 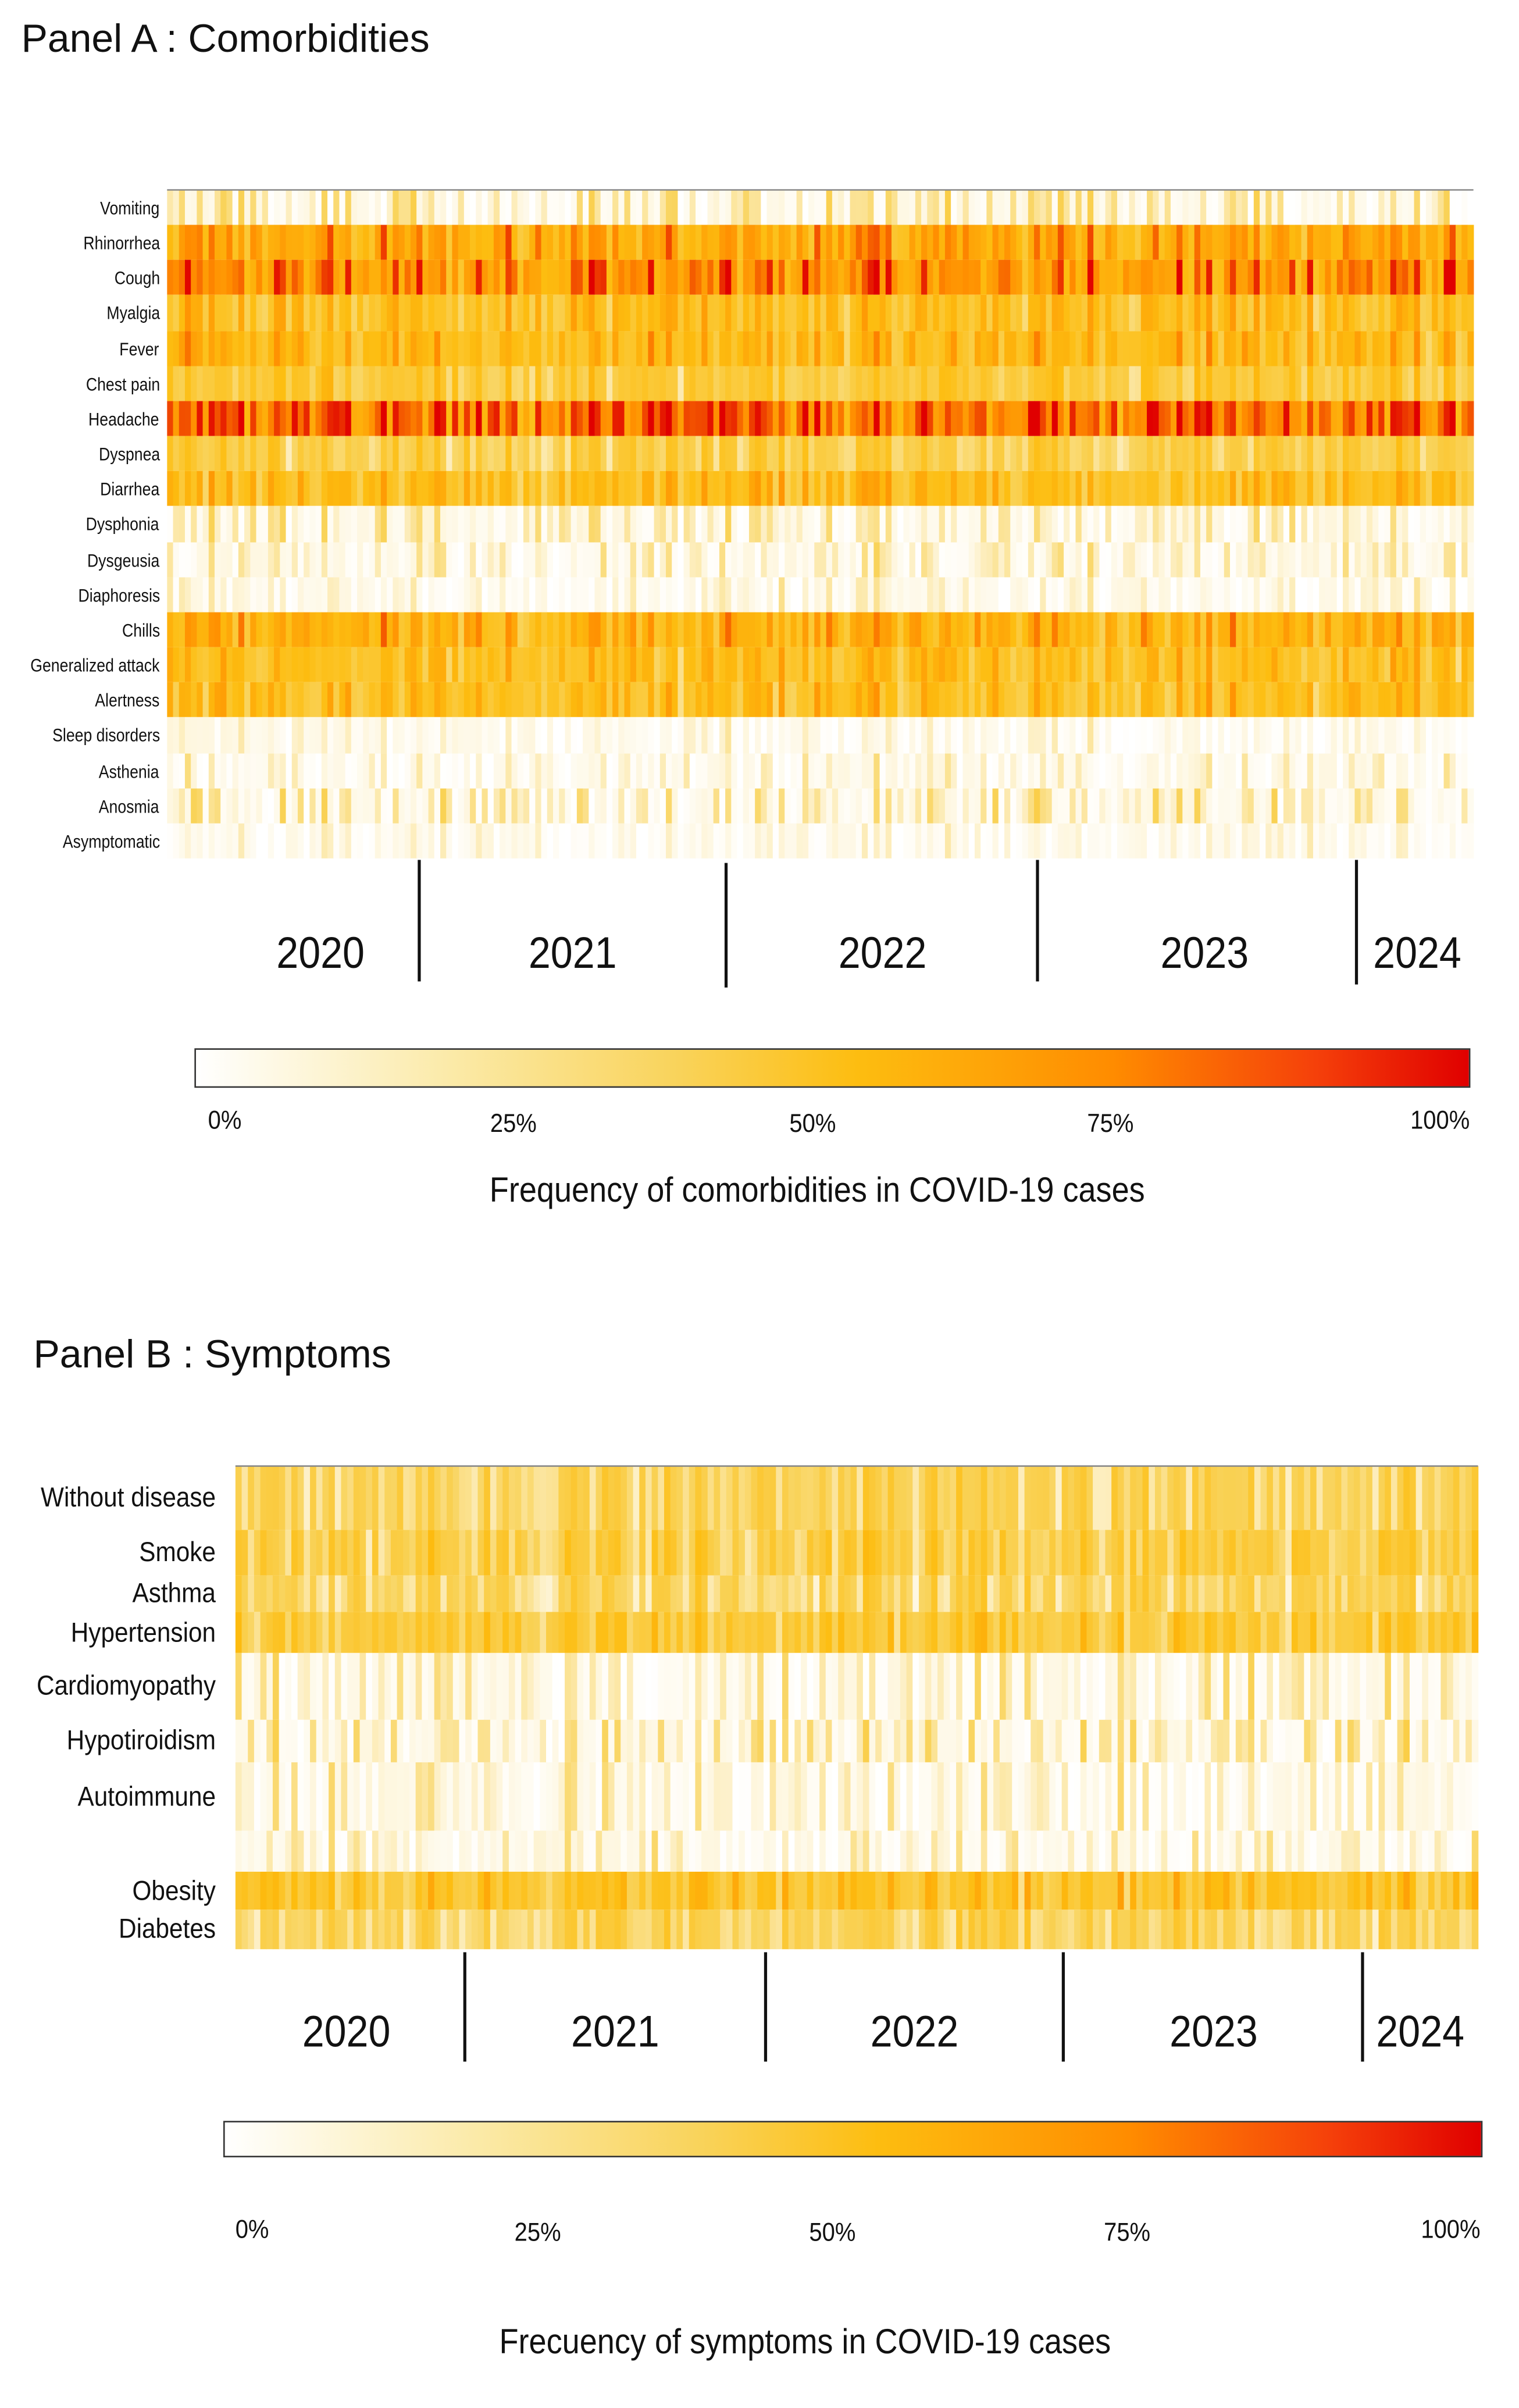 I want to click on row-label: Asymptomatic, so click(x=111, y=841).